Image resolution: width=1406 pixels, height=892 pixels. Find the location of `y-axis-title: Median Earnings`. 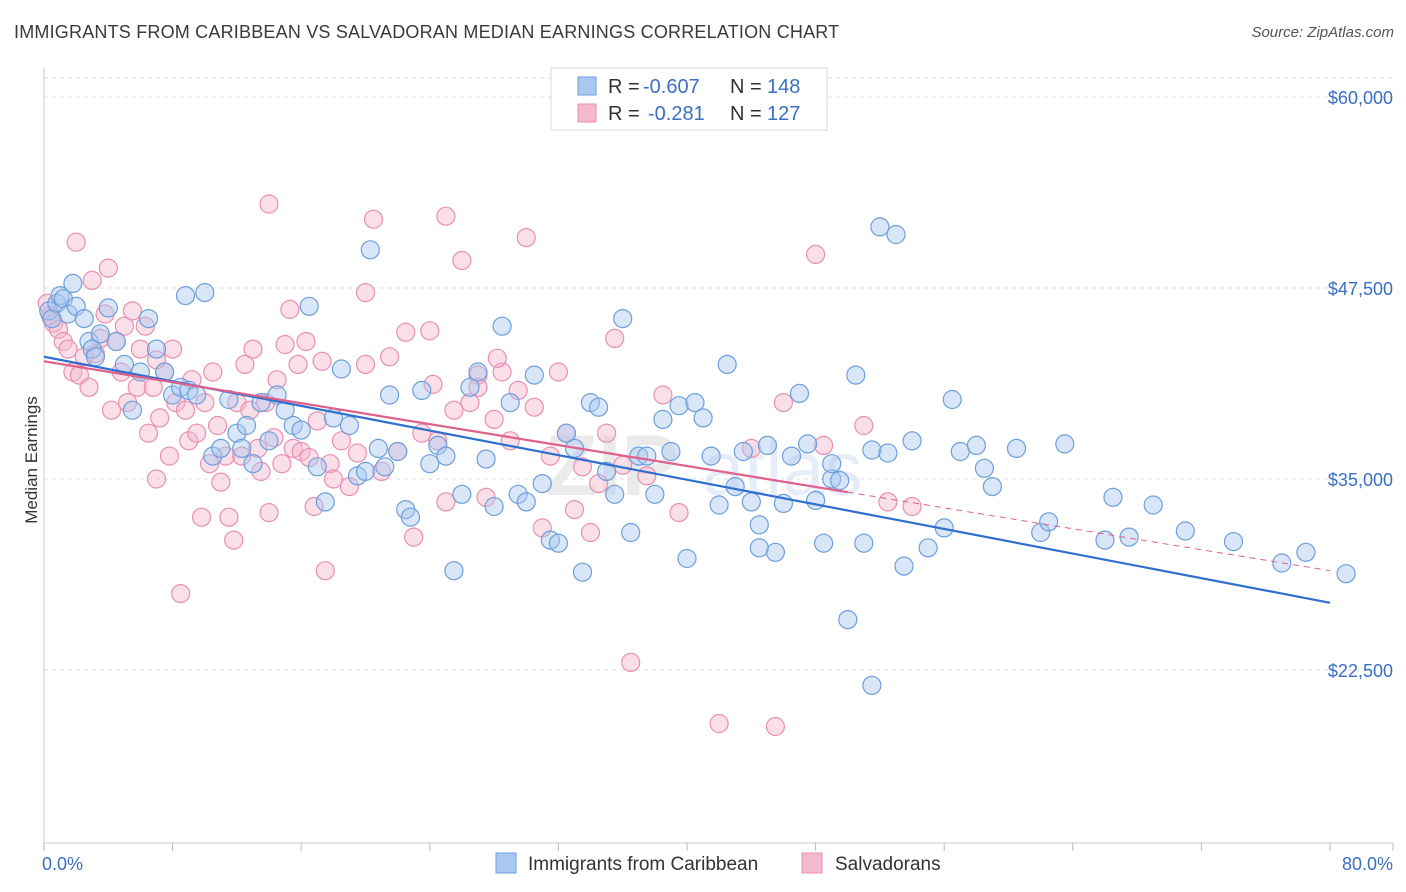

y-axis-title: Median Earnings is located at coordinates (31, 460).